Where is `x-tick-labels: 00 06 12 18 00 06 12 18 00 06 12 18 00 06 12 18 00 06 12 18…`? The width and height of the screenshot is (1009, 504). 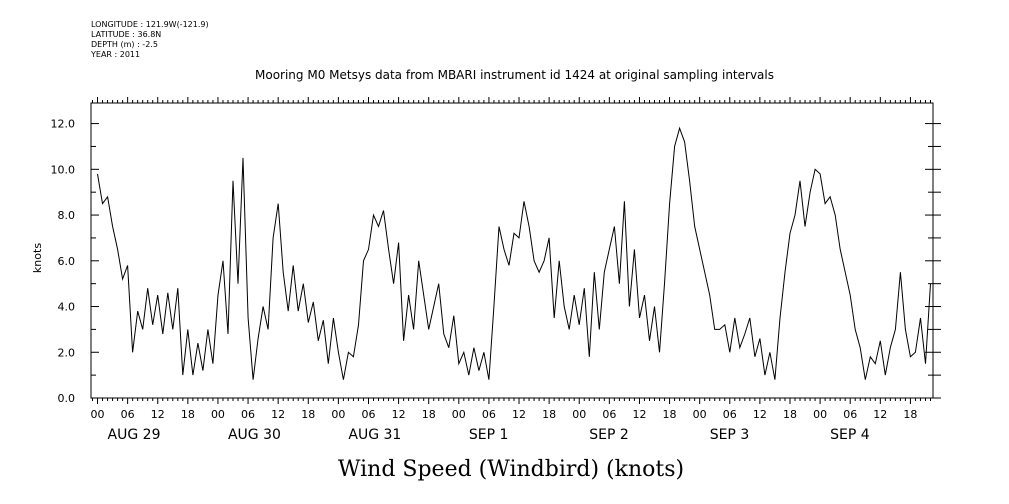
x-tick-labels: 00 06 12 18 00 06 12 18 00 06 12 18 00 06 12 18 00 06 12 18… is located at coordinates (504, 414).